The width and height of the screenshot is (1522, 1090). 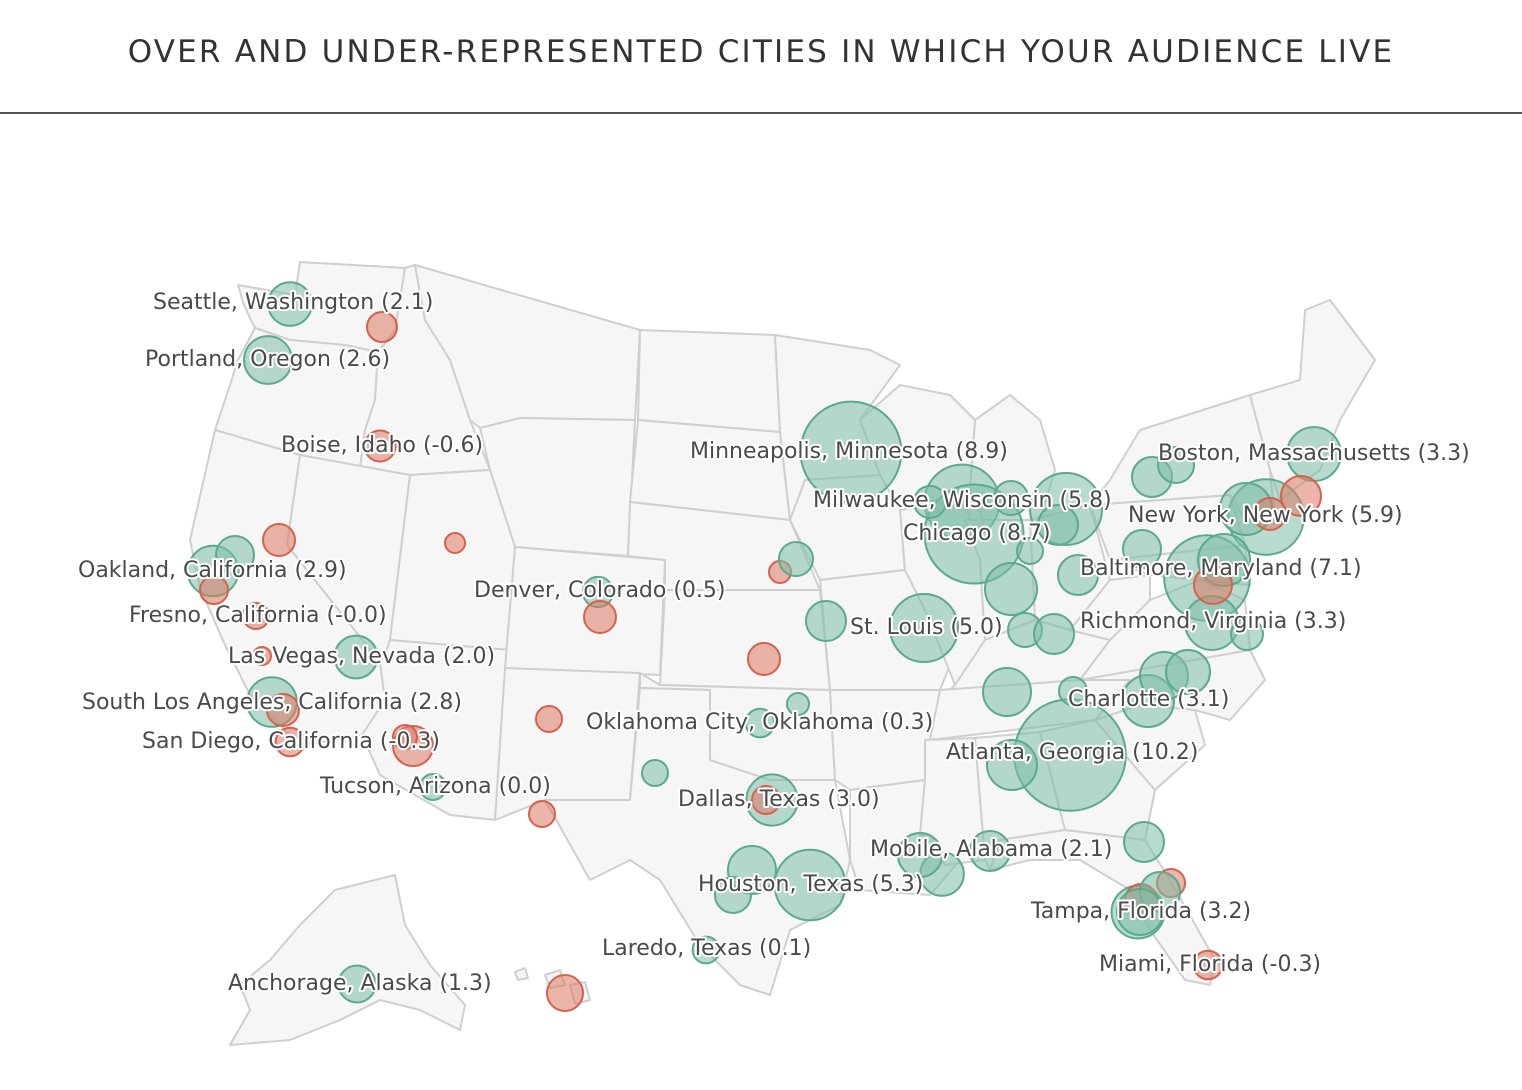 I want to click on bubble-seattle-washington, so click(x=290, y=304).